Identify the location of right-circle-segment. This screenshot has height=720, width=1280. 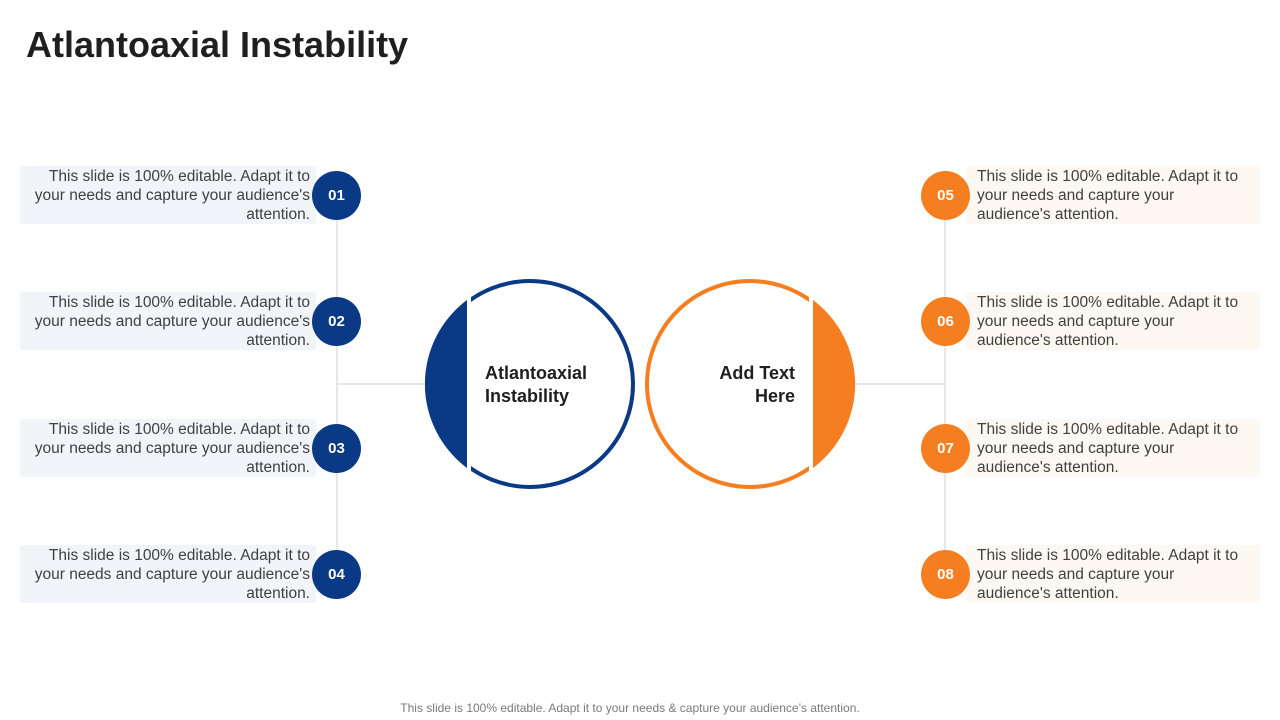
(833, 384).